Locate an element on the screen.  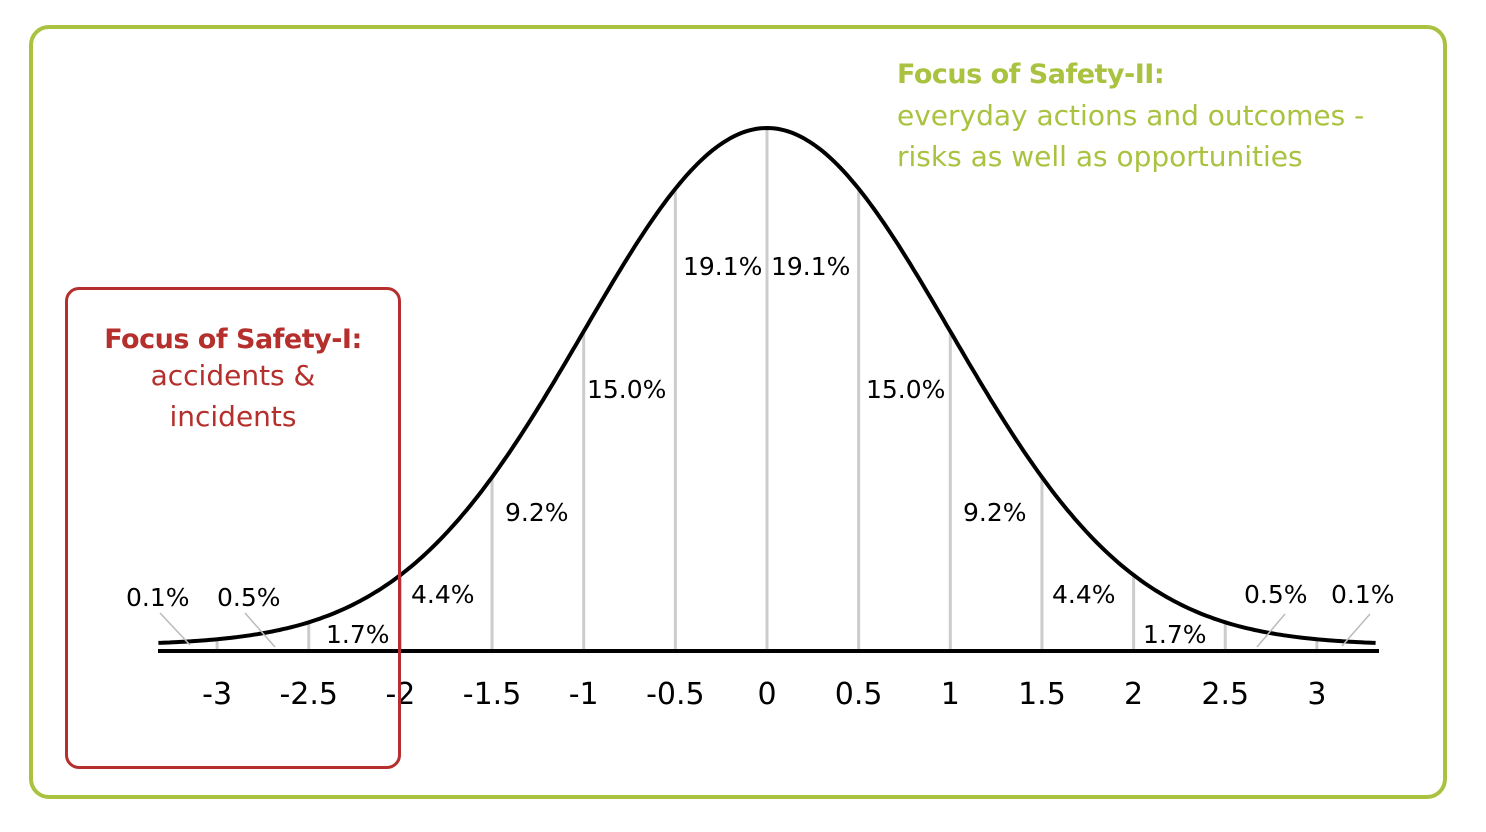
x-tick-label: 1 is located at coordinates (950, 694).